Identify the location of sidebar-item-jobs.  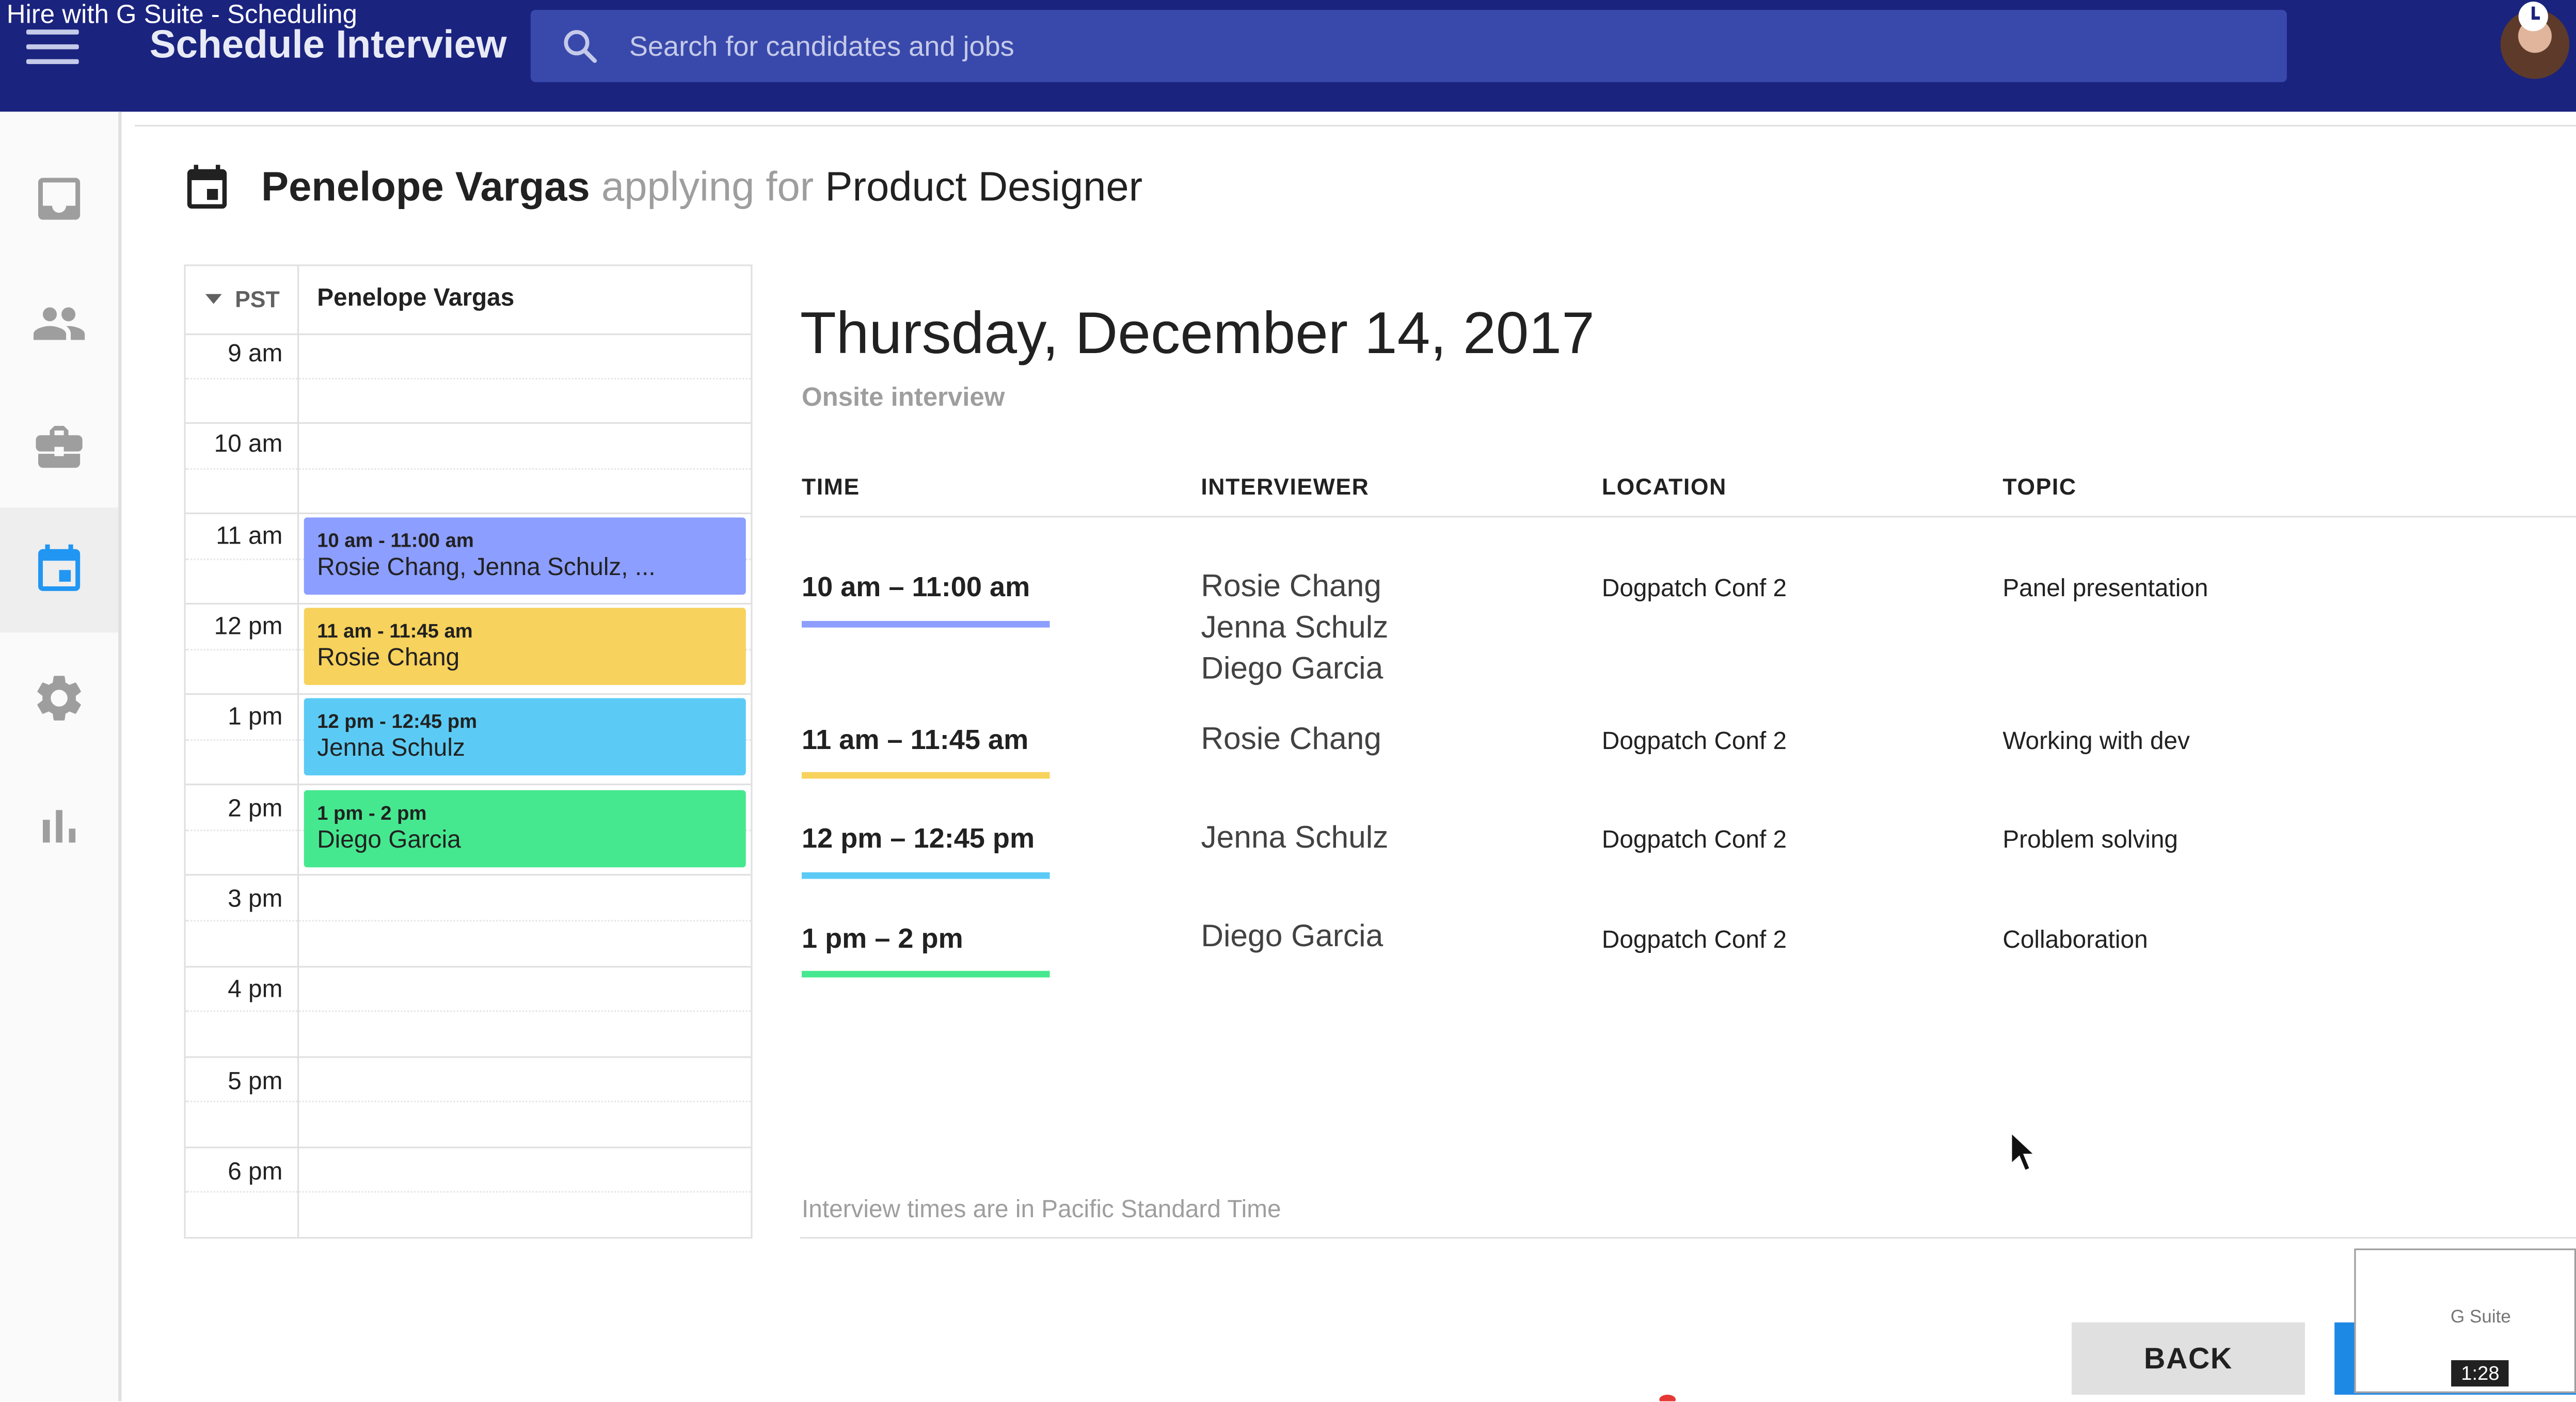
(59, 447).